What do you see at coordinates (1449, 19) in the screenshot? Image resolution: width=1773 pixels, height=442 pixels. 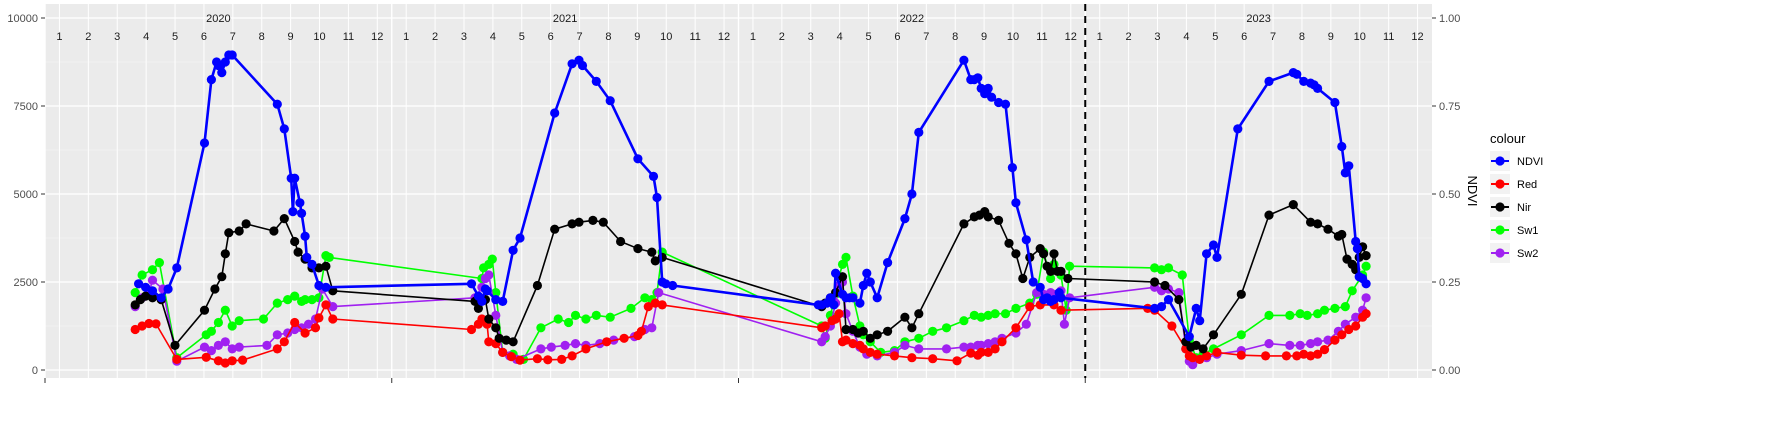 I see `y-right-tick-label: 1.00` at bounding box center [1449, 19].